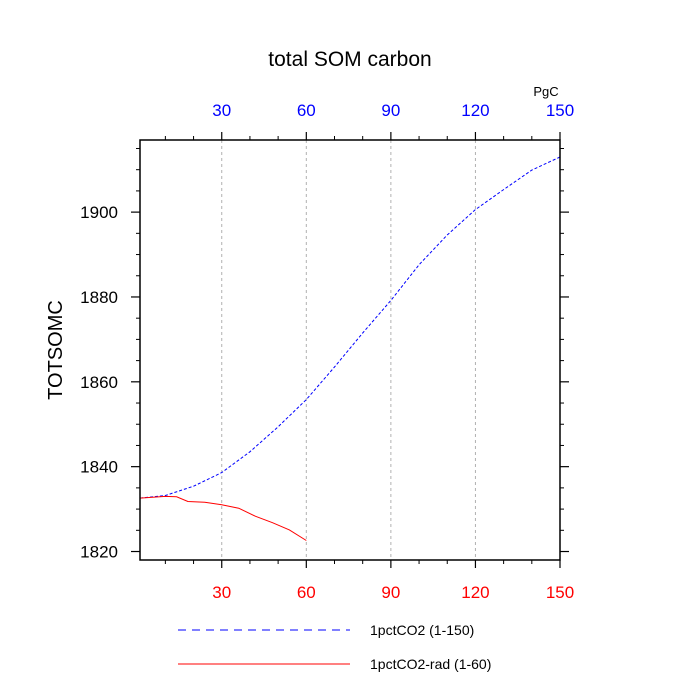  What do you see at coordinates (475, 110) in the screenshot?
I see `x-tick-label-top: 120` at bounding box center [475, 110].